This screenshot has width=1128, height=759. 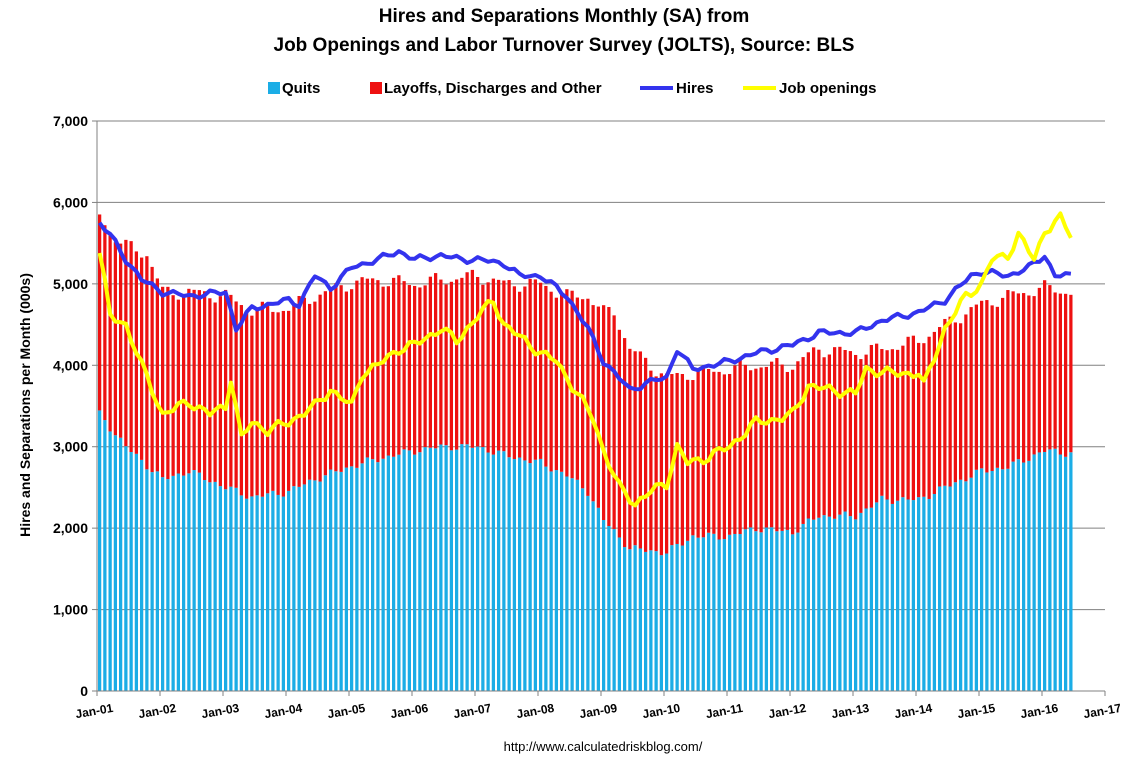 What do you see at coordinates (850, 711) in the screenshot?
I see `x-tick-label: Jan-13` at bounding box center [850, 711].